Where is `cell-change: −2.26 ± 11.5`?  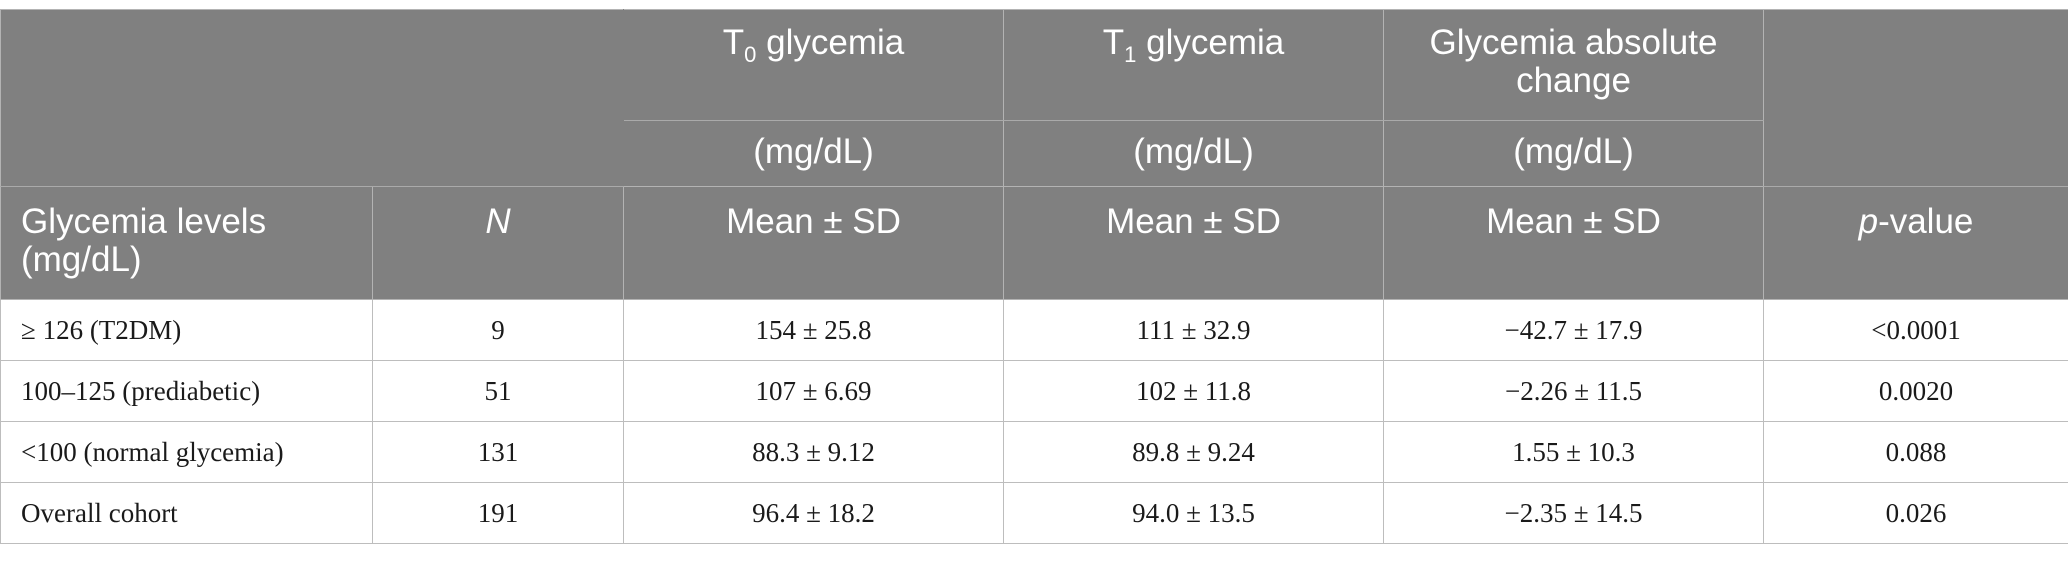 cell-change: −2.26 ± 11.5 is located at coordinates (1573, 391).